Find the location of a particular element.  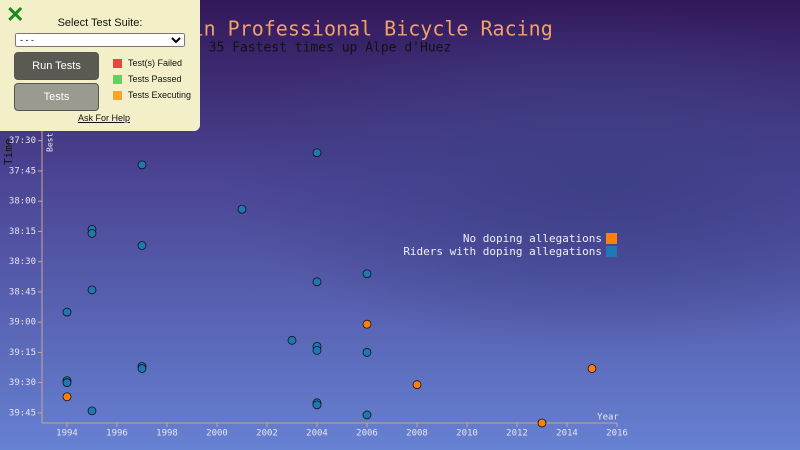

x-tick-label: 2010 is located at coordinates (467, 434).